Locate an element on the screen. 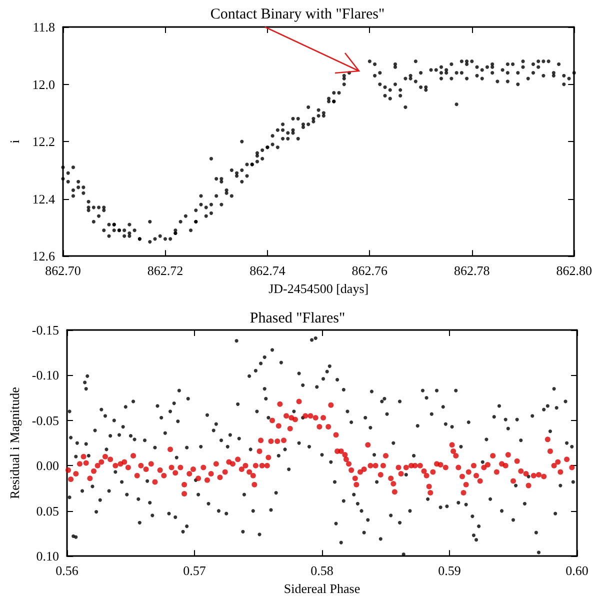 The height and width of the screenshot is (600, 595). chart-title: Phased "Flares" is located at coordinates (298, 318).